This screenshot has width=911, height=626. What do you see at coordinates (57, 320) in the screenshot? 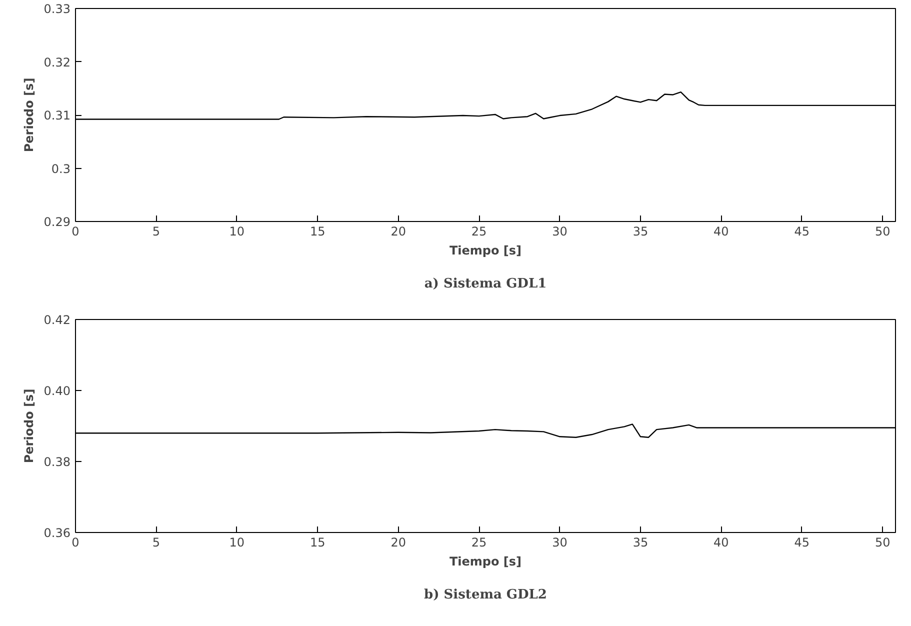
I see `y-tick-label: 0.42` at bounding box center [57, 320].